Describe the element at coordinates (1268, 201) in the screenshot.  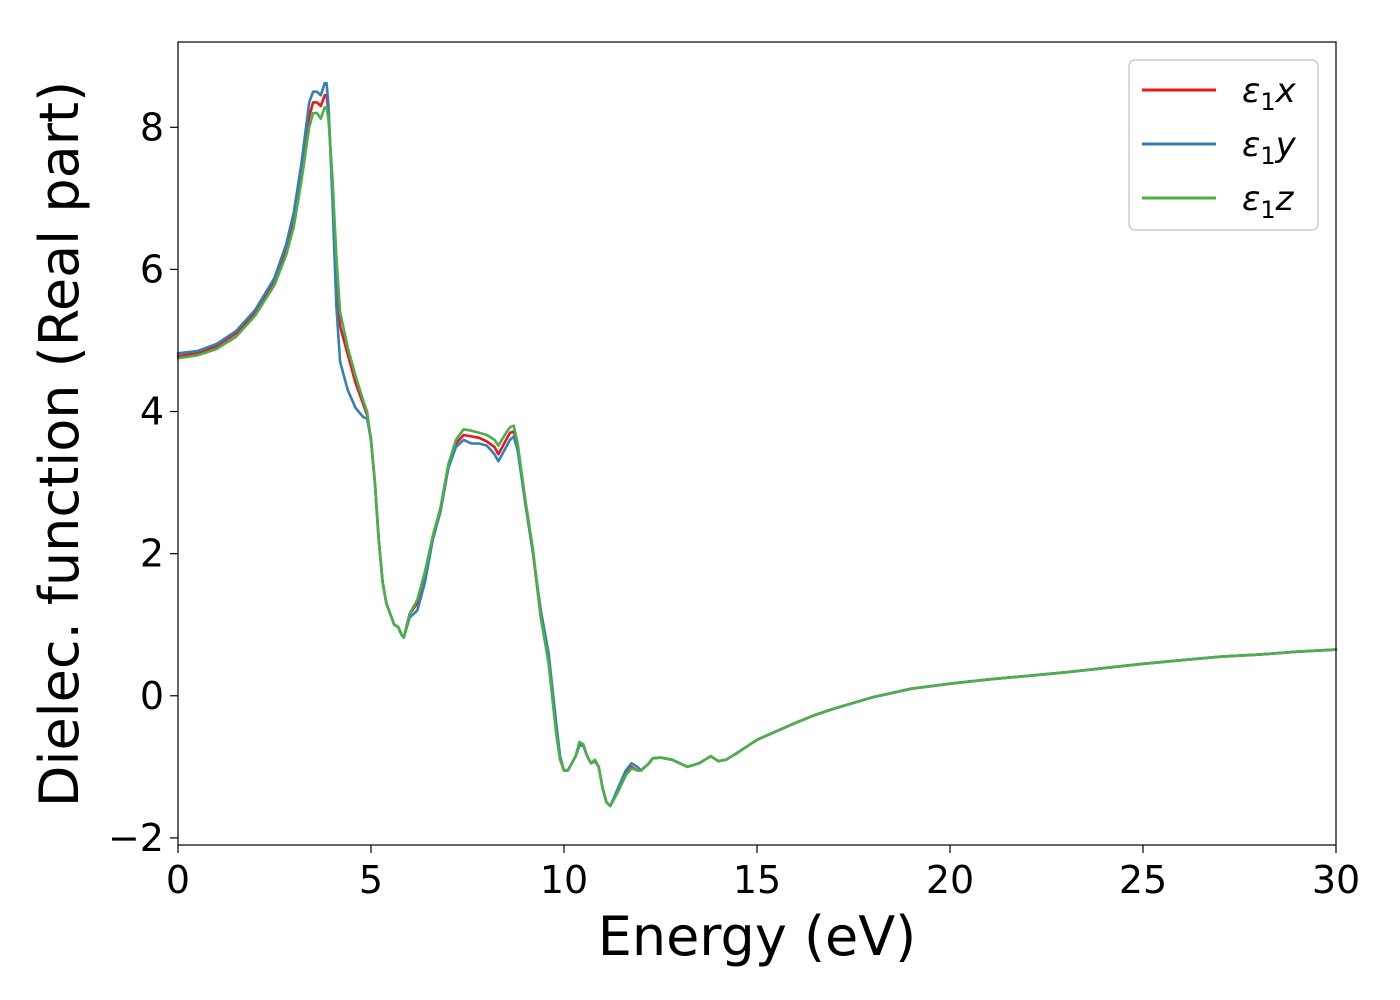
I see `legend-label-z: ε1z` at that location.